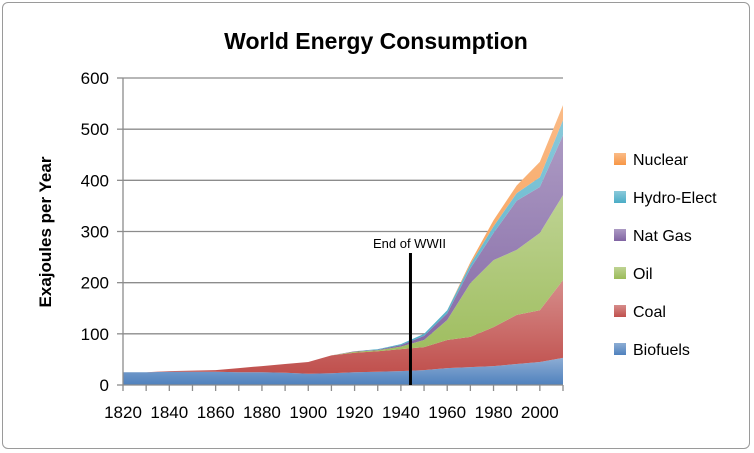 This screenshot has height=453, width=754. Describe the element at coordinates (95, 180) in the screenshot. I see `y-tick-label: 400` at that location.